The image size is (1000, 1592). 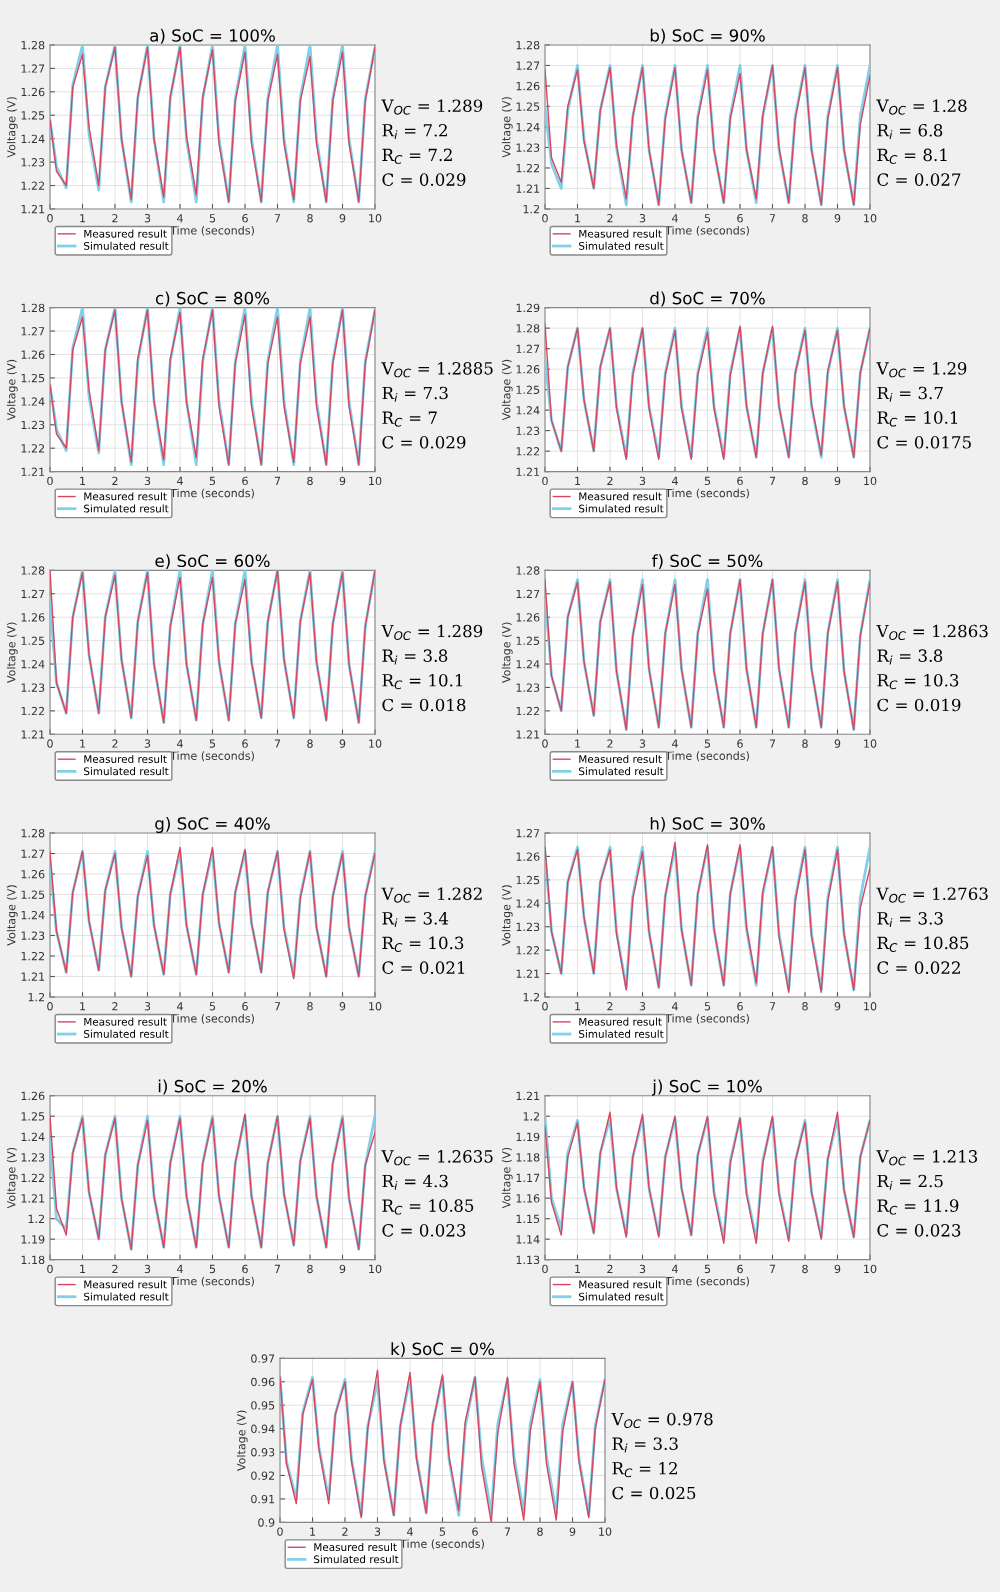 What do you see at coordinates (415, 920) in the screenshot?
I see `text: R$_{i}$ = 3.4` at bounding box center [415, 920].